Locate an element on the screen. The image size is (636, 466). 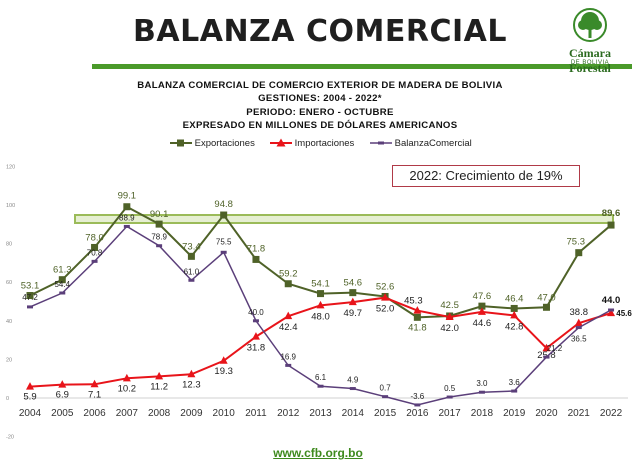
legend-item-balanza: BalanzaComercial is located at coordinates (421, 143).